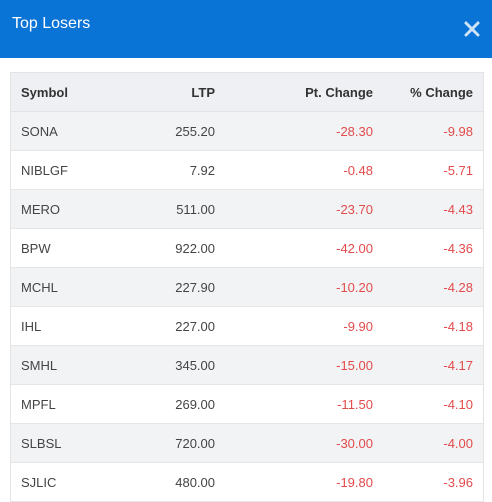 This screenshot has height=502, width=492. I want to click on pt-change-cell: -10.20, so click(304, 287).